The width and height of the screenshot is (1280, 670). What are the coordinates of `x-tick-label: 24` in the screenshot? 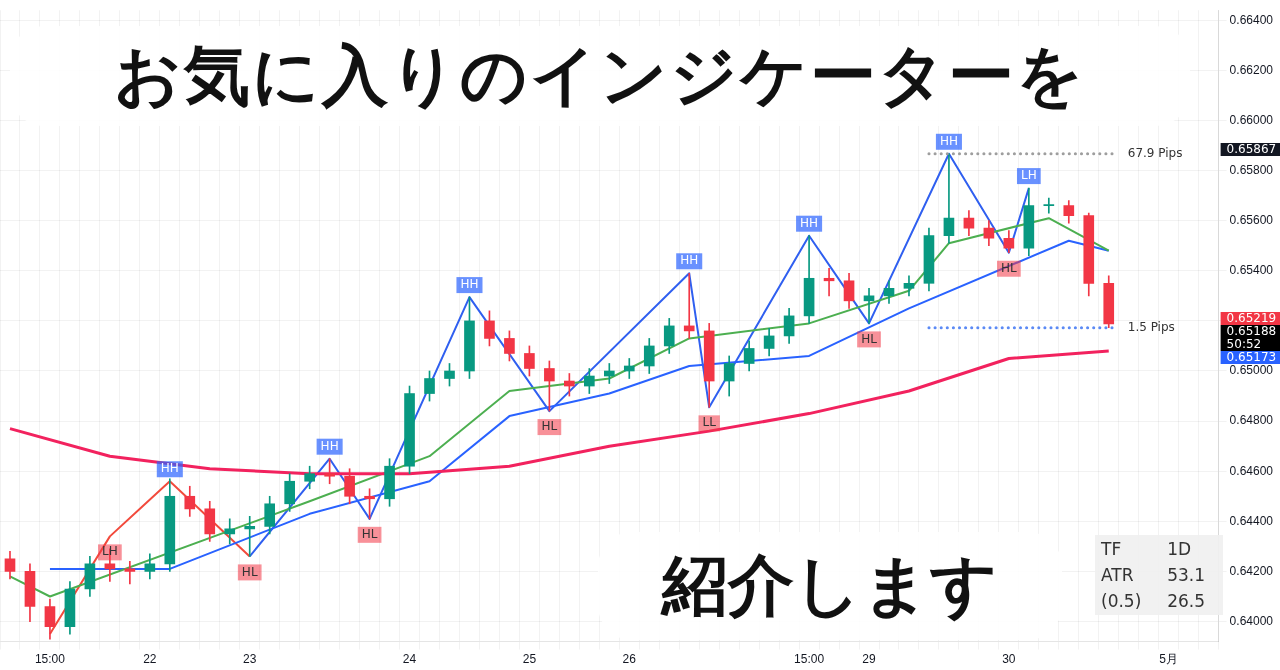 It's located at (409, 659).